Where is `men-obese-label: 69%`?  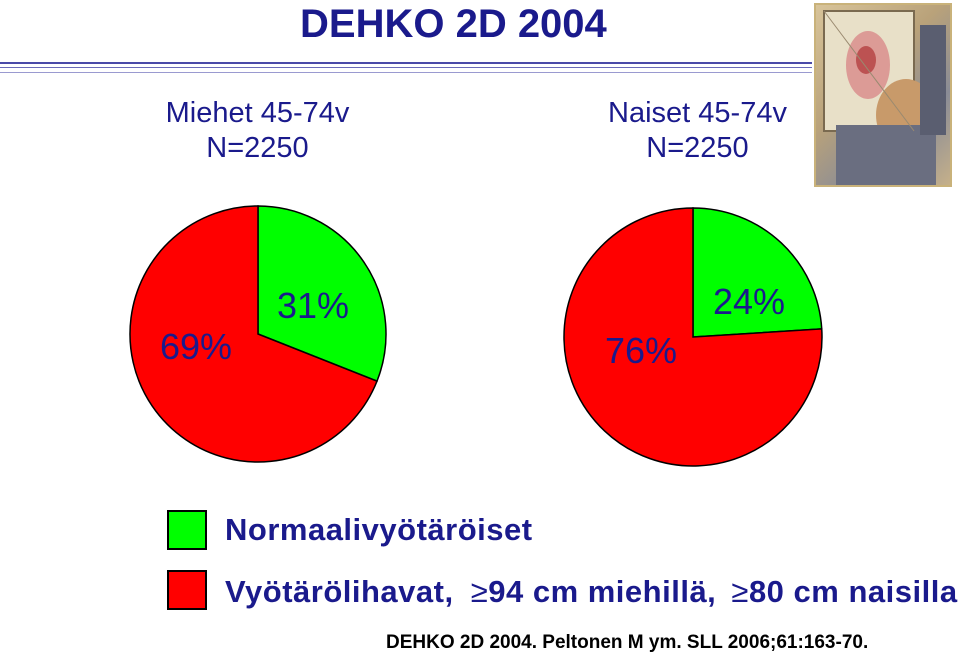
men-obese-label: 69% is located at coordinates (196, 346).